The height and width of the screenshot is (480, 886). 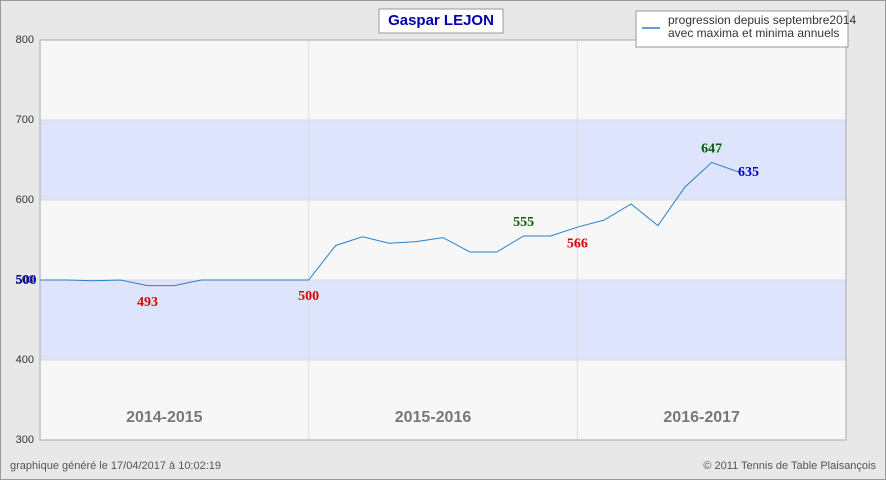 What do you see at coordinates (25, 120) in the screenshot?
I see `y-tick-label: 700` at bounding box center [25, 120].